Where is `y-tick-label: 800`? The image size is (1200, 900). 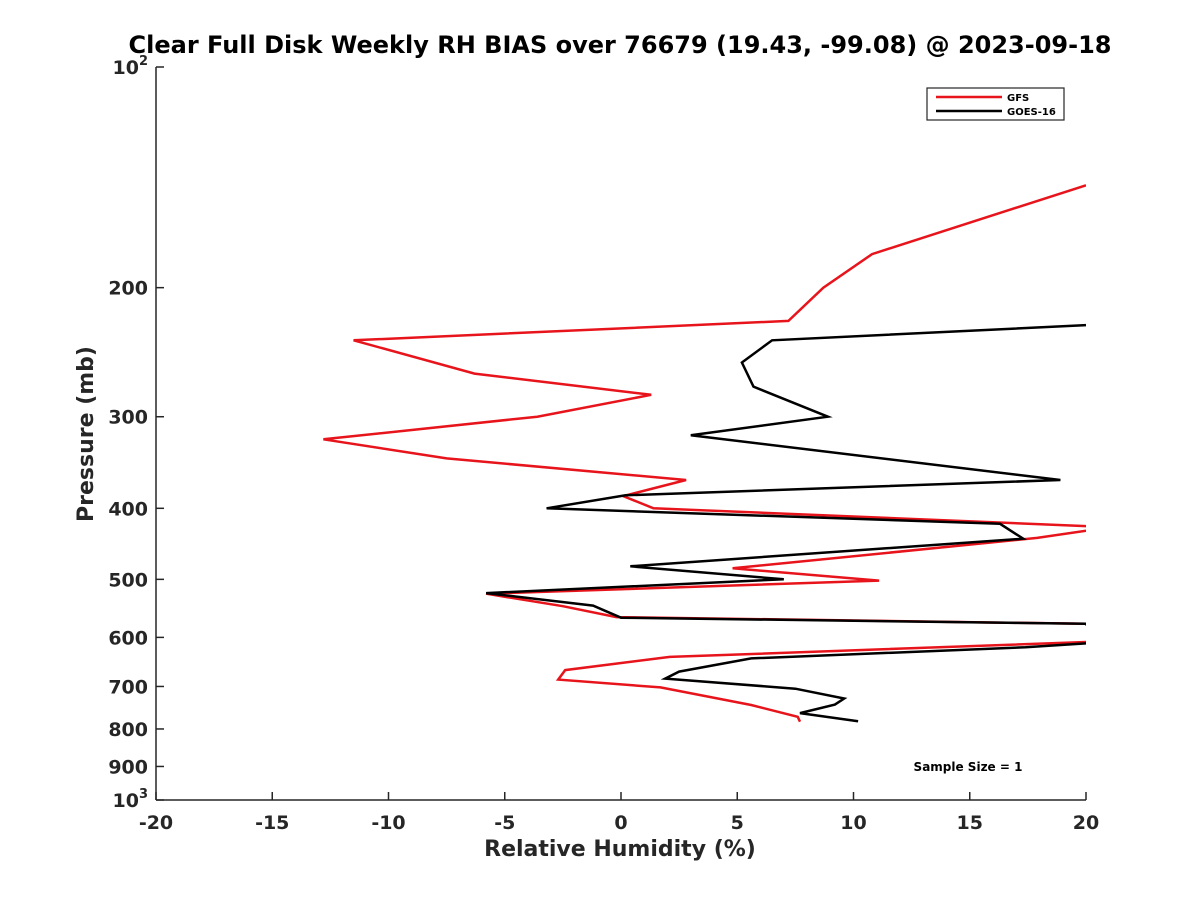
y-tick-label: 800 is located at coordinates (128, 730).